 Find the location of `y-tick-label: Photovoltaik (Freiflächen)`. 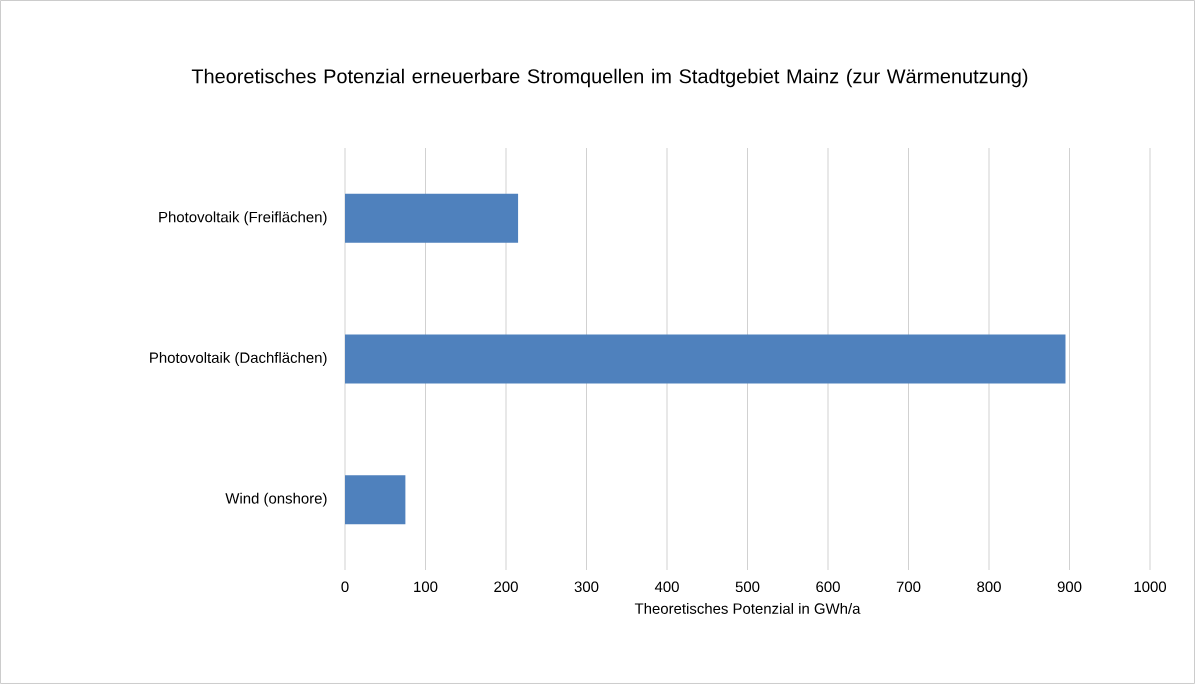

y-tick-label: Photovoltaik (Freiflächen) is located at coordinates (243, 218).